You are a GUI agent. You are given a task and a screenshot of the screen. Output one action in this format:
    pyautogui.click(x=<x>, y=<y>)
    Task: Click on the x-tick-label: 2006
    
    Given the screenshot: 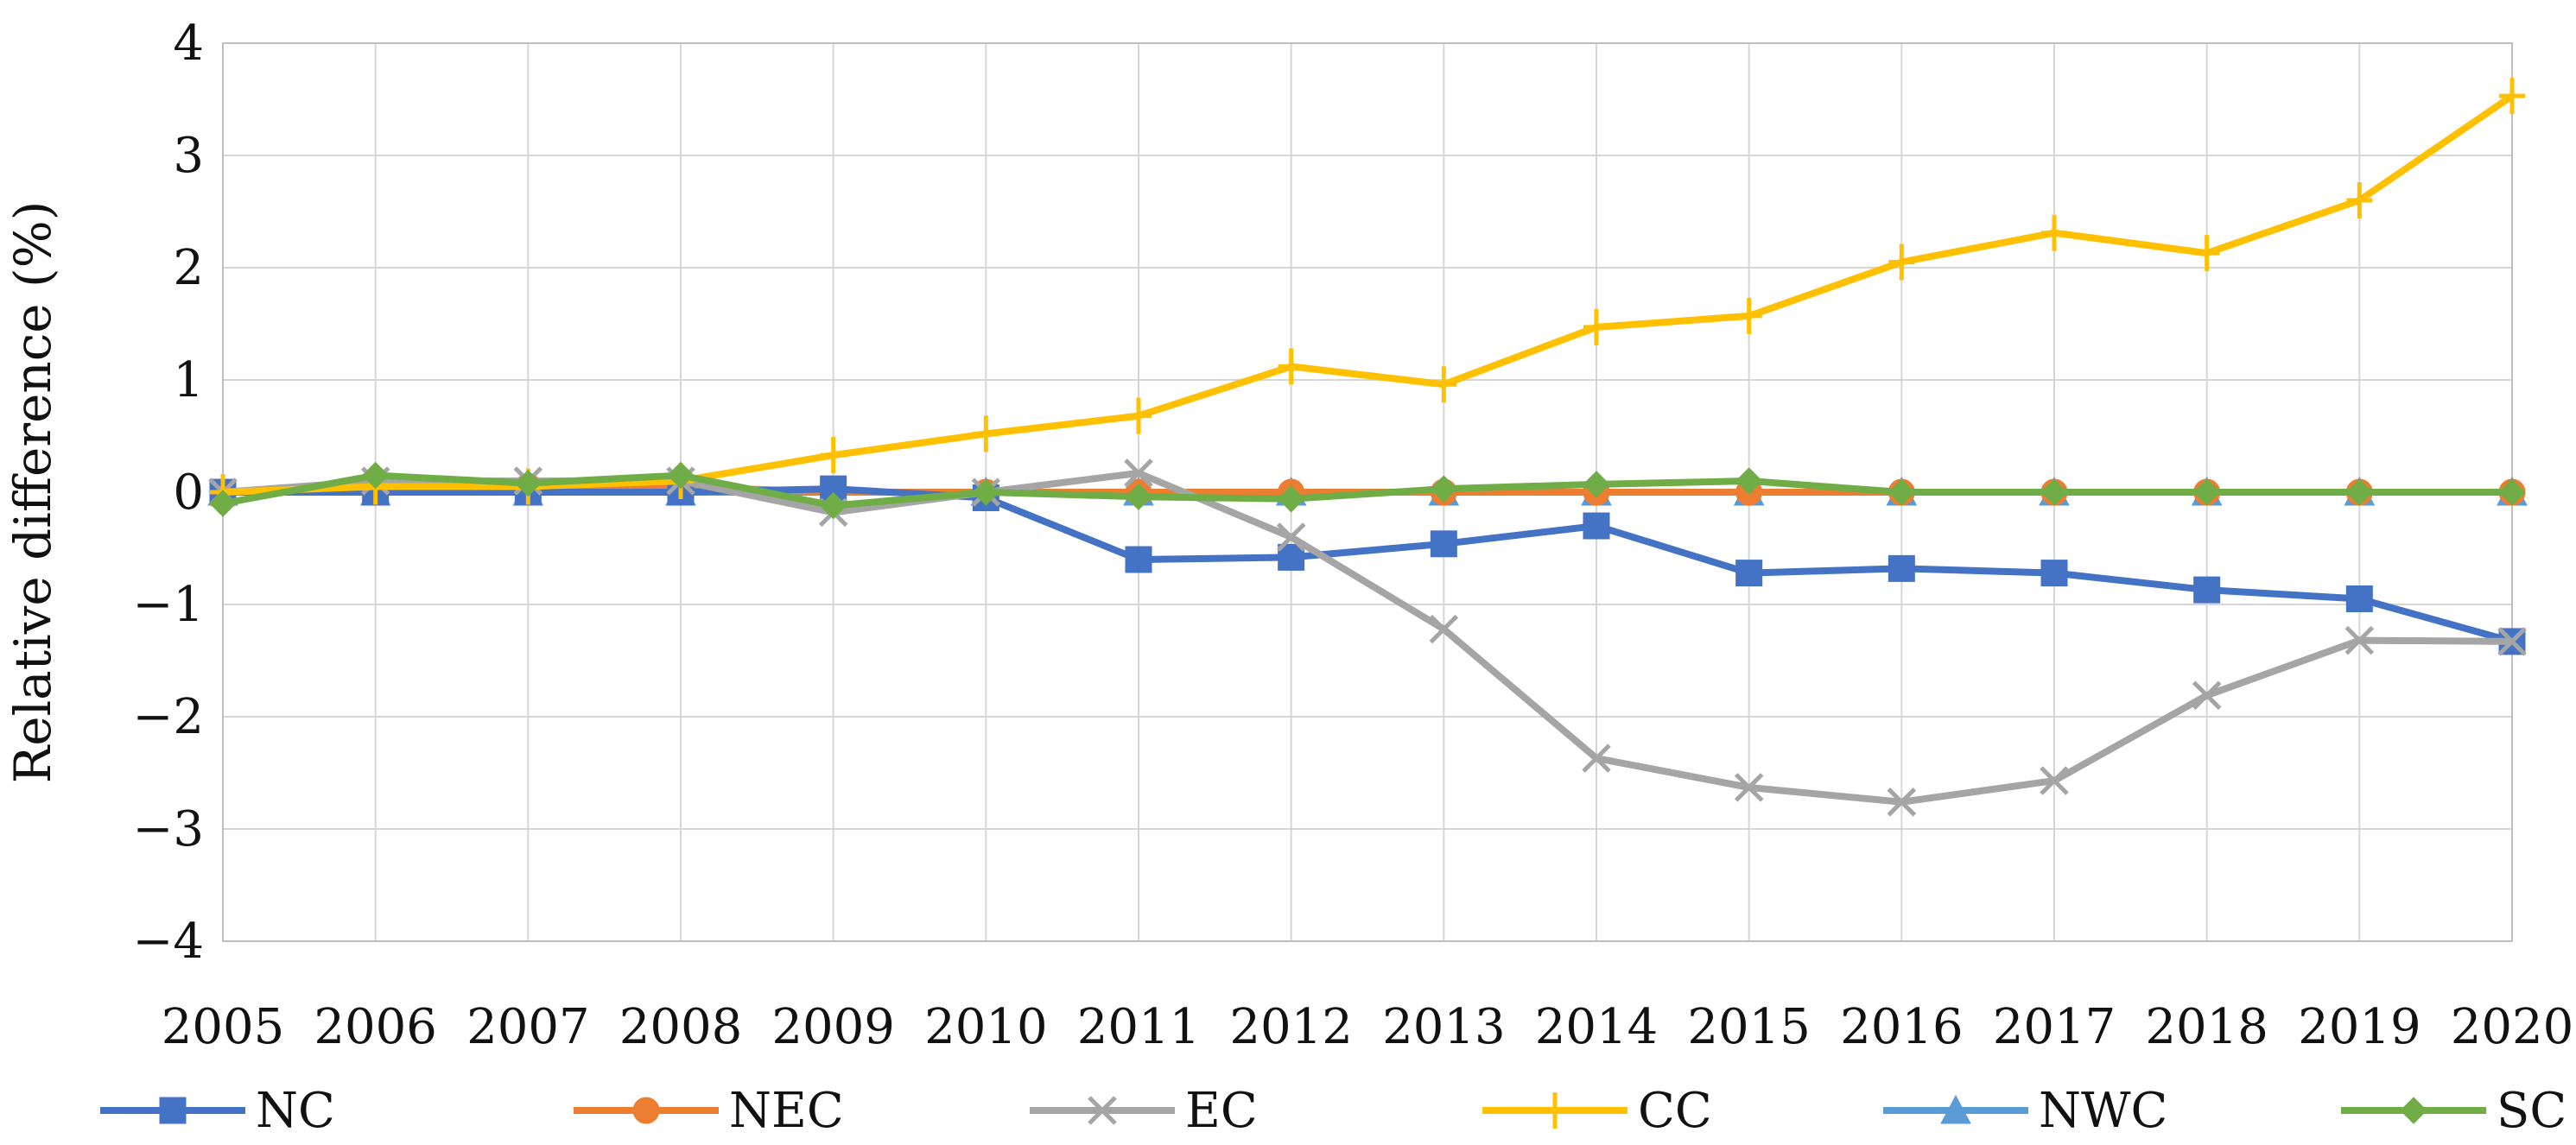 What is the action you would take?
    pyautogui.click(x=375, y=1027)
    